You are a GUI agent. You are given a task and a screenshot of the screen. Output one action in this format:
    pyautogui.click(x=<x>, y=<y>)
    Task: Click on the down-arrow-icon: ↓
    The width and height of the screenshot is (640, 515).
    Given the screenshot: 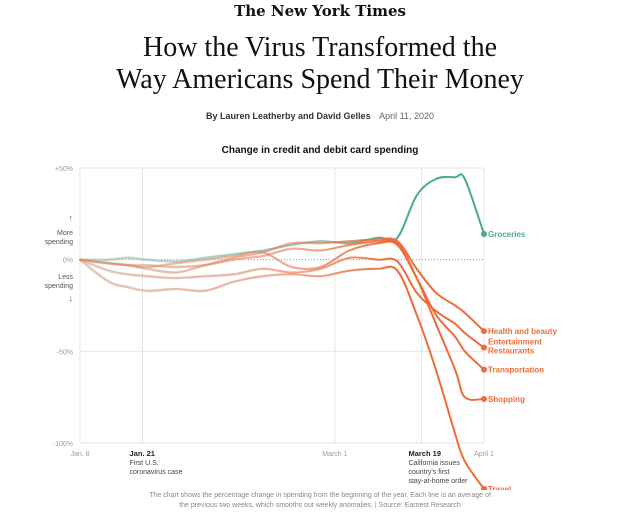 What is the action you would take?
    pyautogui.click(x=71, y=298)
    